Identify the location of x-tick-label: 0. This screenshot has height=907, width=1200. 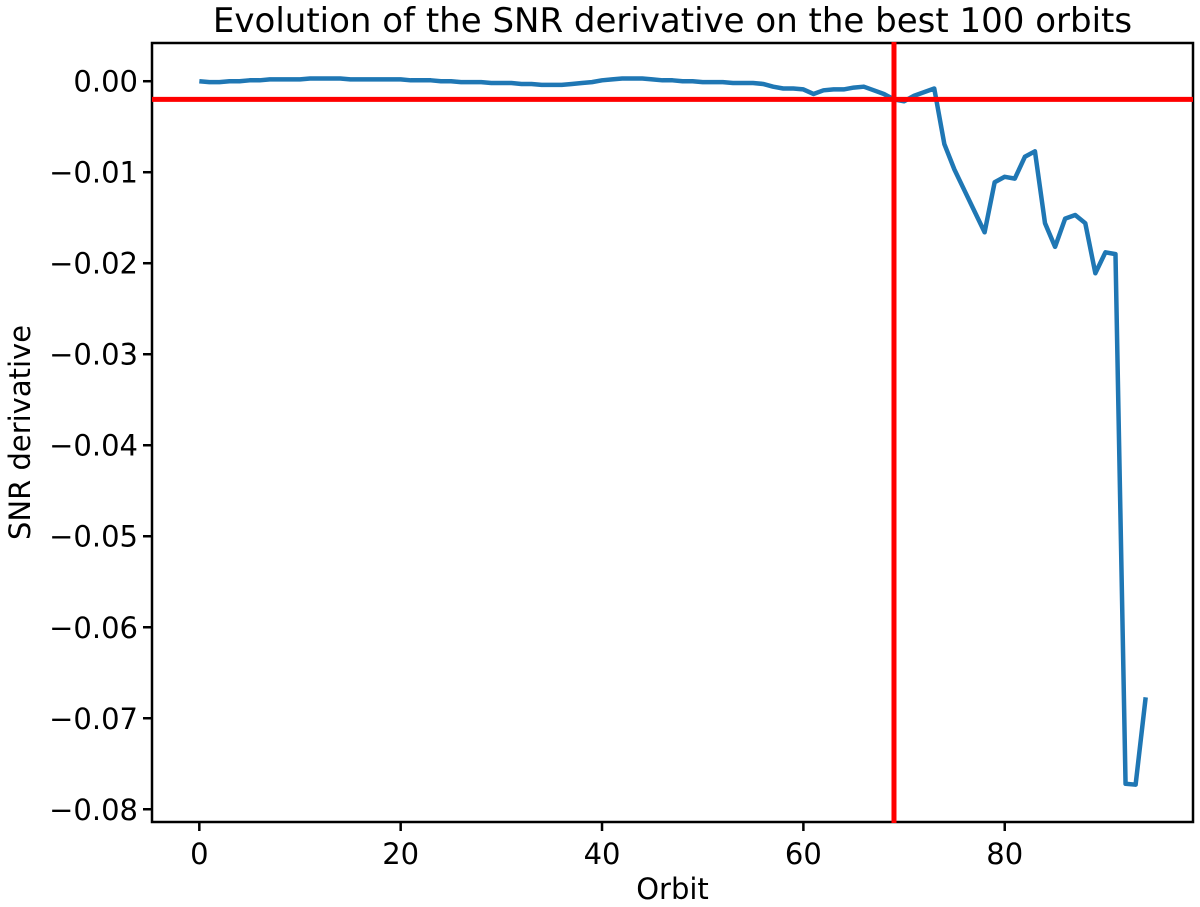
(199, 854).